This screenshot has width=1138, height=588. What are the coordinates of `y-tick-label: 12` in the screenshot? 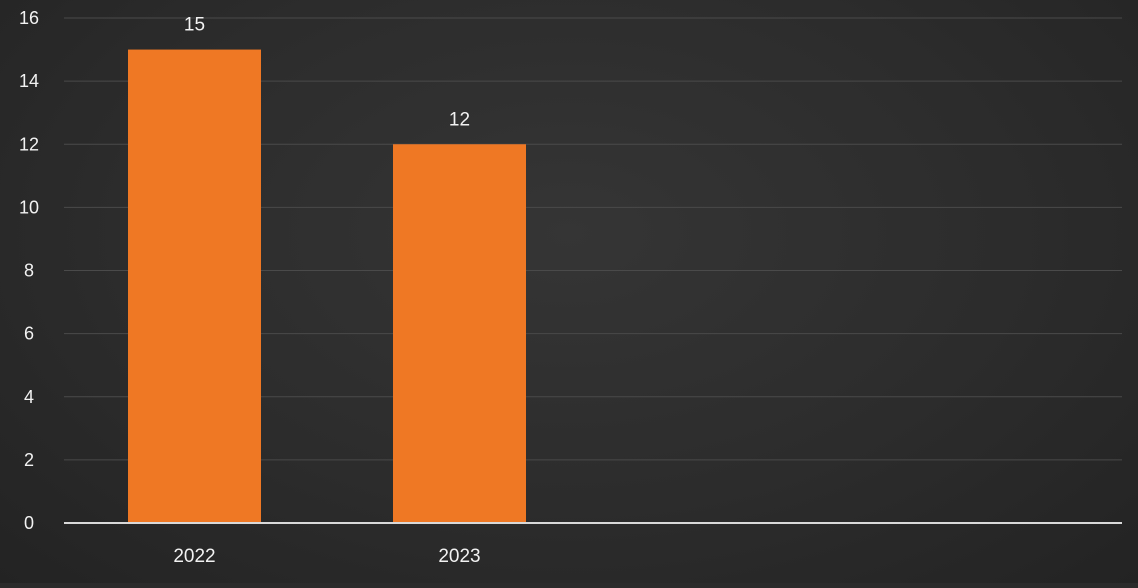 It's located at (29, 144).